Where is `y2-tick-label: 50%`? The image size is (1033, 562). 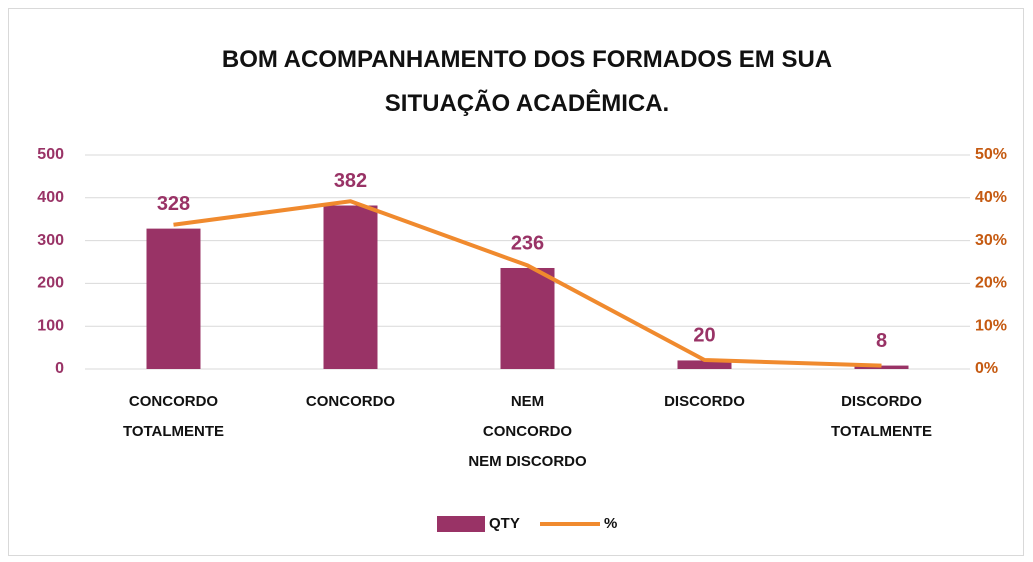 y2-tick-label: 50% is located at coordinates (991, 154).